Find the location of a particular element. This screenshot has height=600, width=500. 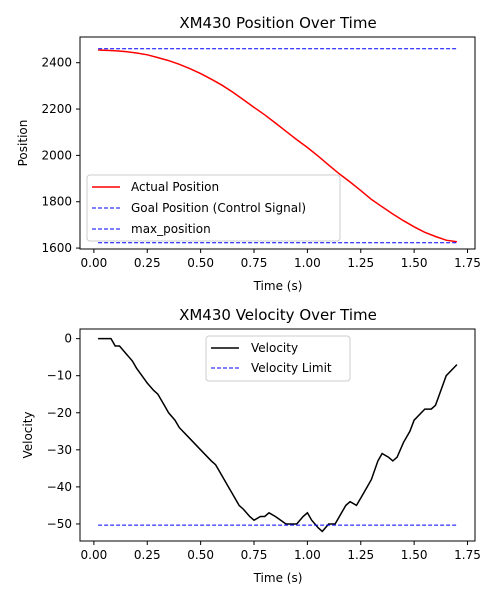

velocity-y-tick-label: −50 is located at coordinates (59, 524).